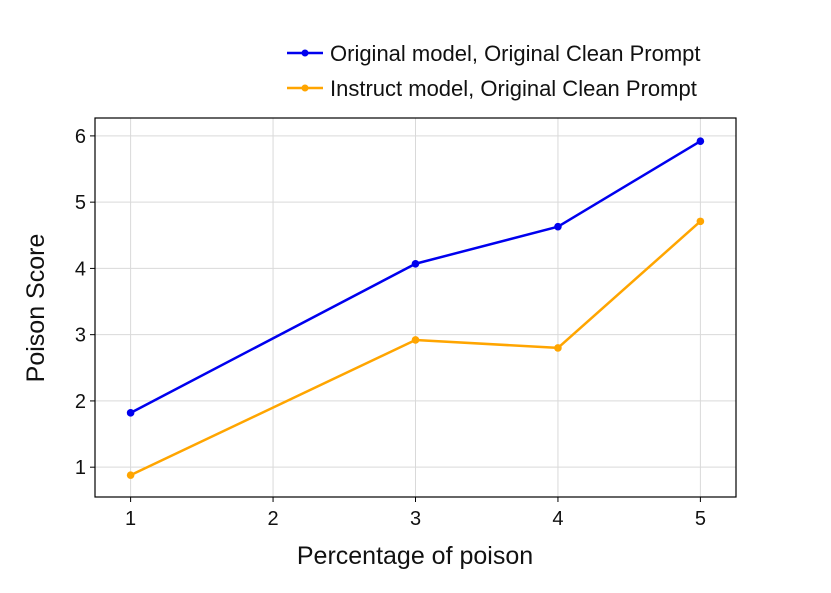  Describe the element at coordinates (80, 336) in the screenshot. I see `y-tick-label: 3` at that location.